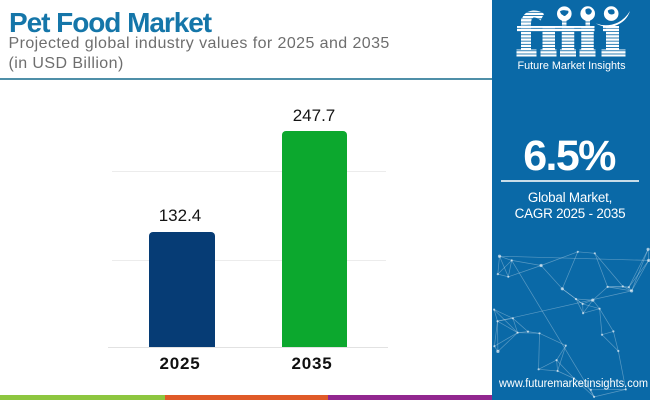 The image size is (650, 400). What do you see at coordinates (573, 384) in the screenshot?
I see `svg-text: www.futuremarketinsights.com` at bounding box center [573, 384].